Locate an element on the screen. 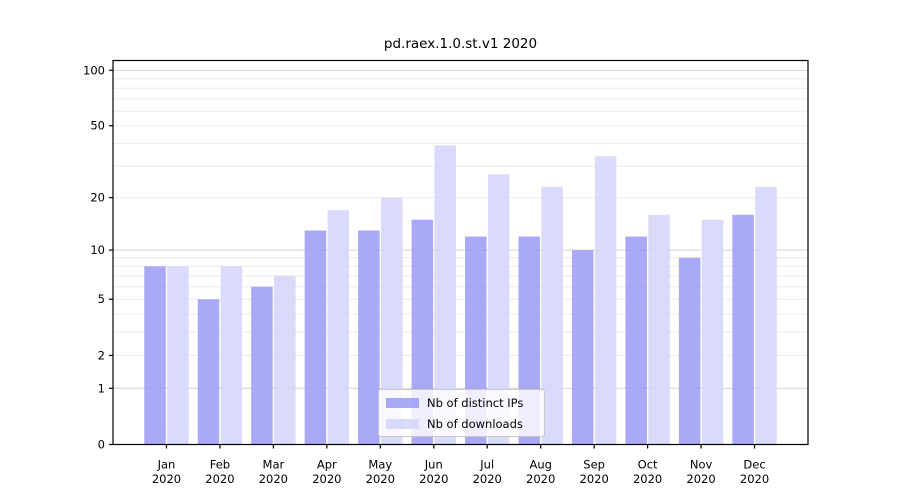 Image resolution: width=900 pixels, height=500 pixels. chart-title: pd.raex.1.0.st.v1 2020 is located at coordinates (460, 44).